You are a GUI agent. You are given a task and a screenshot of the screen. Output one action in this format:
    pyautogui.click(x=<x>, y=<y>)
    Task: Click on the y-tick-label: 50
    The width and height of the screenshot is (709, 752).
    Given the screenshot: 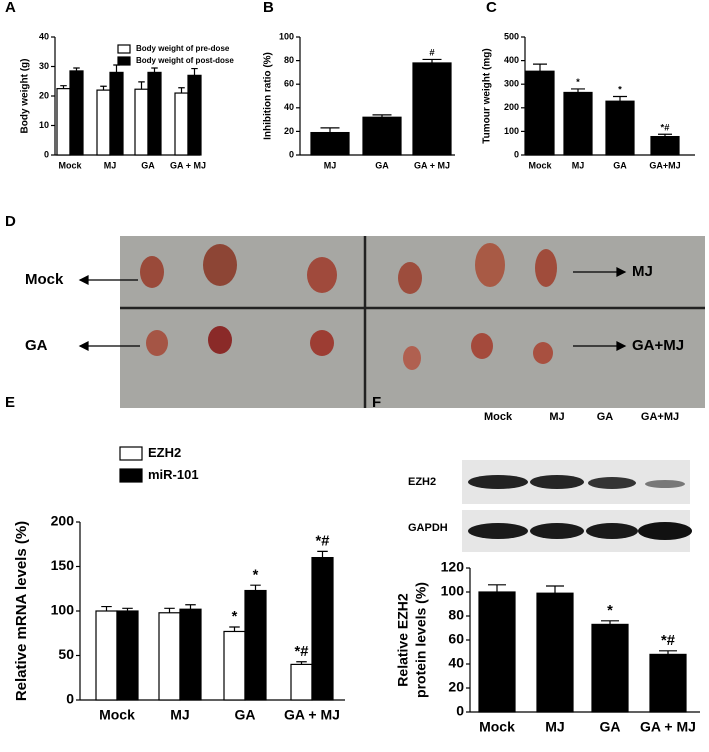 What is the action you would take?
    pyautogui.click(x=66, y=654)
    